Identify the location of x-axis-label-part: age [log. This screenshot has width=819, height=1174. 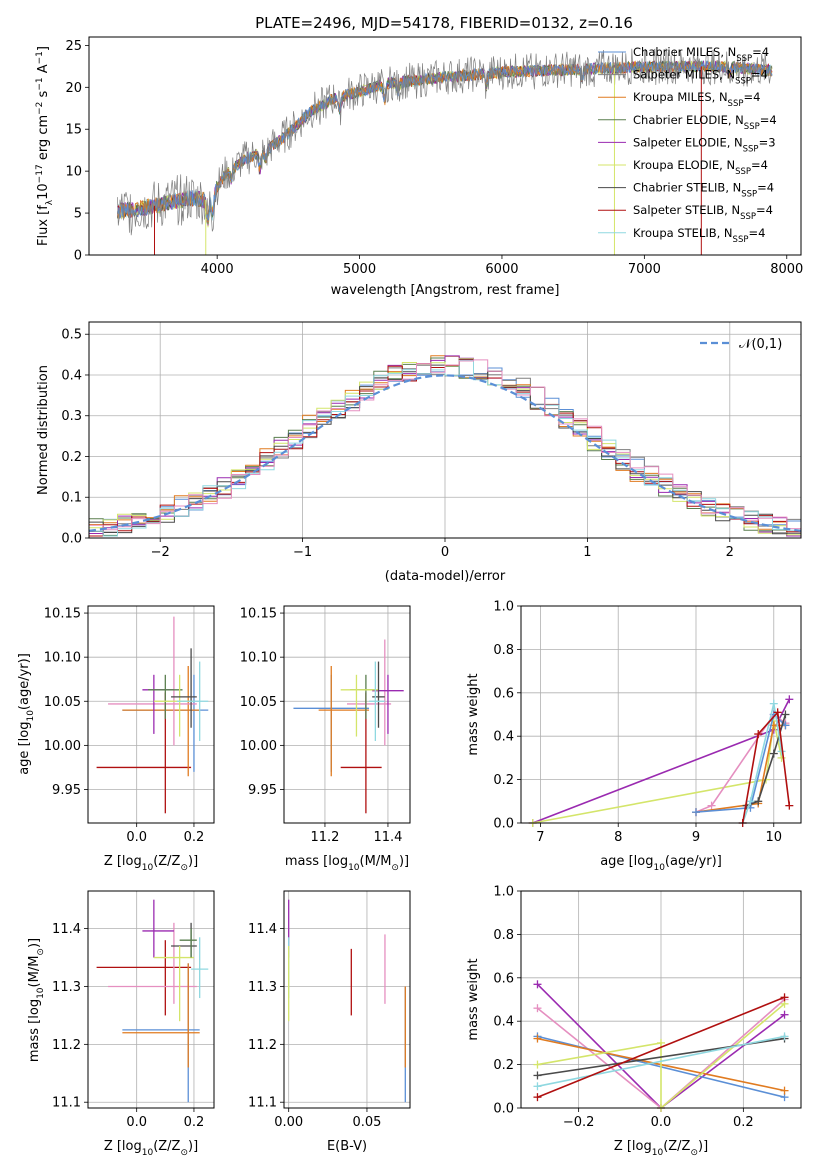
(626, 861).